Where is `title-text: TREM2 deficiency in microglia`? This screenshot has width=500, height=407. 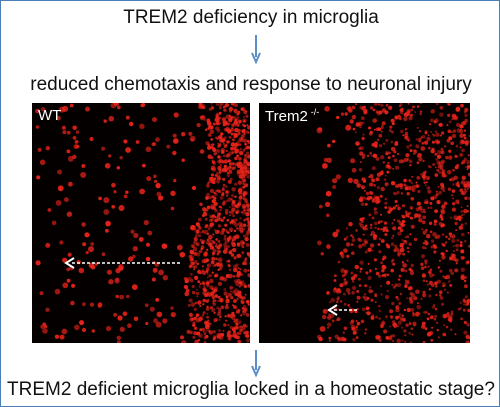
title-text: TREM2 deficiency in microglia is located at coordinates (251, 17).